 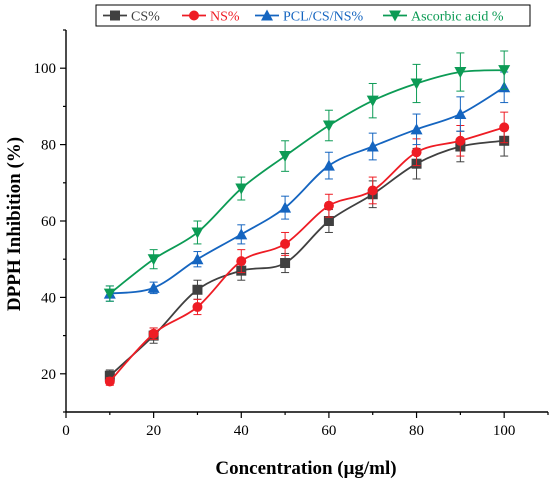 What do you see at coordinates (328, 431) in the screenshot?
I see `x-tick-label: 60` at bounding box center [328, 431].